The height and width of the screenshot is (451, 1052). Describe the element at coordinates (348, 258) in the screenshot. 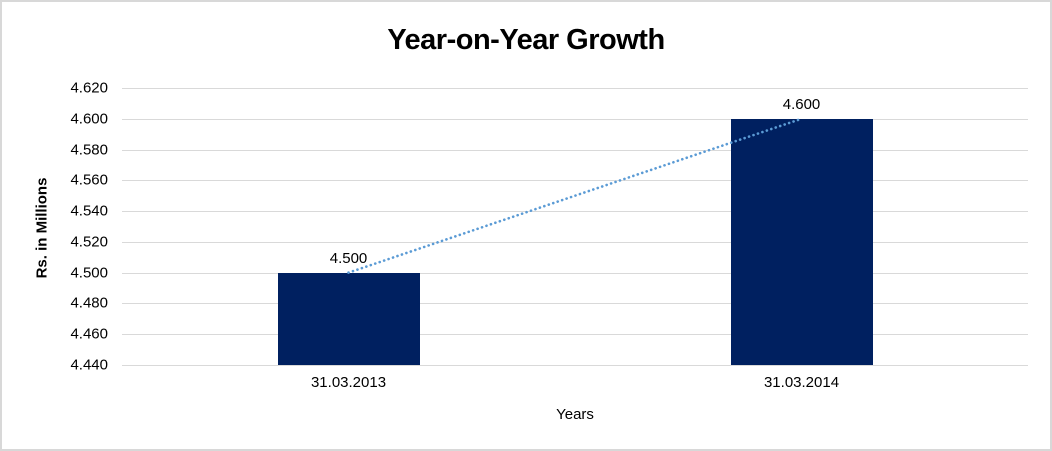

I see `bar-value-label: 4.500` at that location.